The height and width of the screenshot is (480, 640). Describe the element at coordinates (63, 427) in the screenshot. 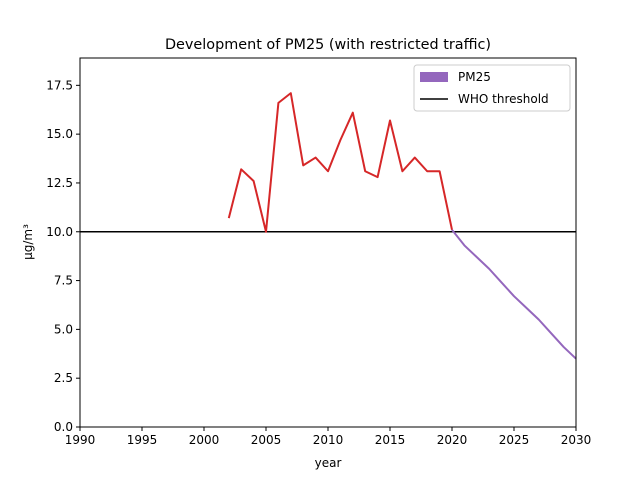

I see `y-tick-label: 0.0` at that location.